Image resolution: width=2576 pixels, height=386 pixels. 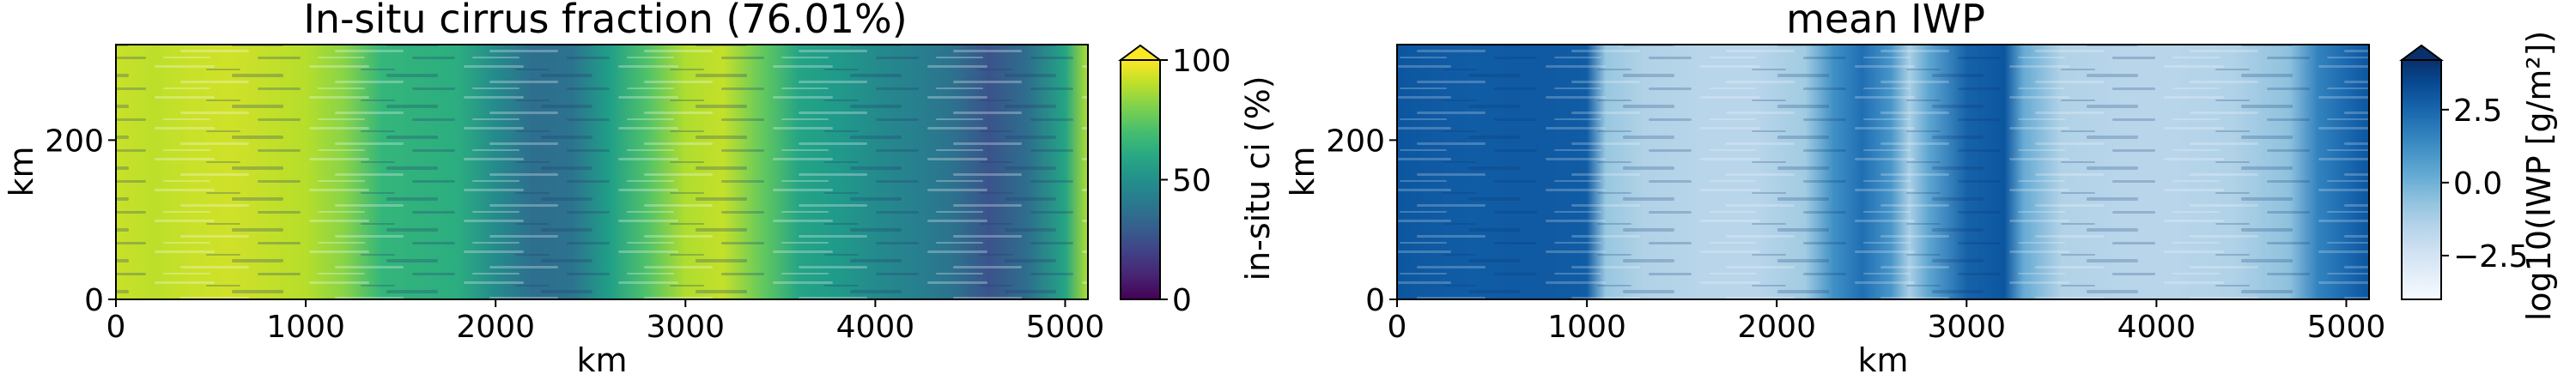 I want to click on cirrus-colorbar-ticks: 0 50 100, so click(x=1195, y=181).